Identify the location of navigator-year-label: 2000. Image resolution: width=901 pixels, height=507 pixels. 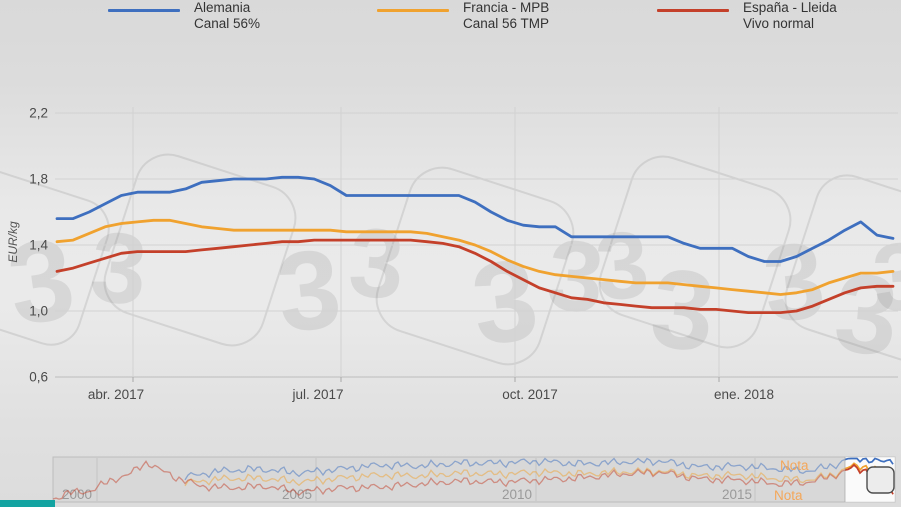
(77, 494).